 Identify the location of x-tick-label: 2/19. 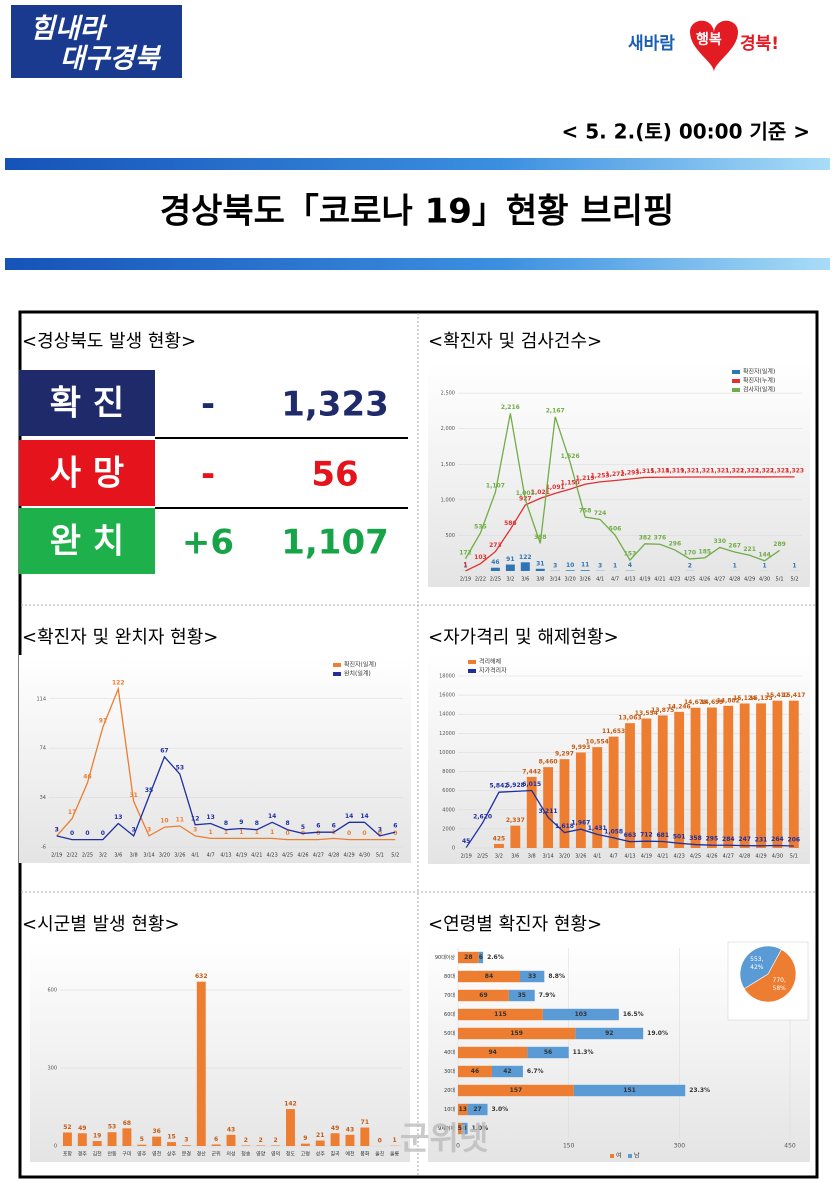
(465, 580).